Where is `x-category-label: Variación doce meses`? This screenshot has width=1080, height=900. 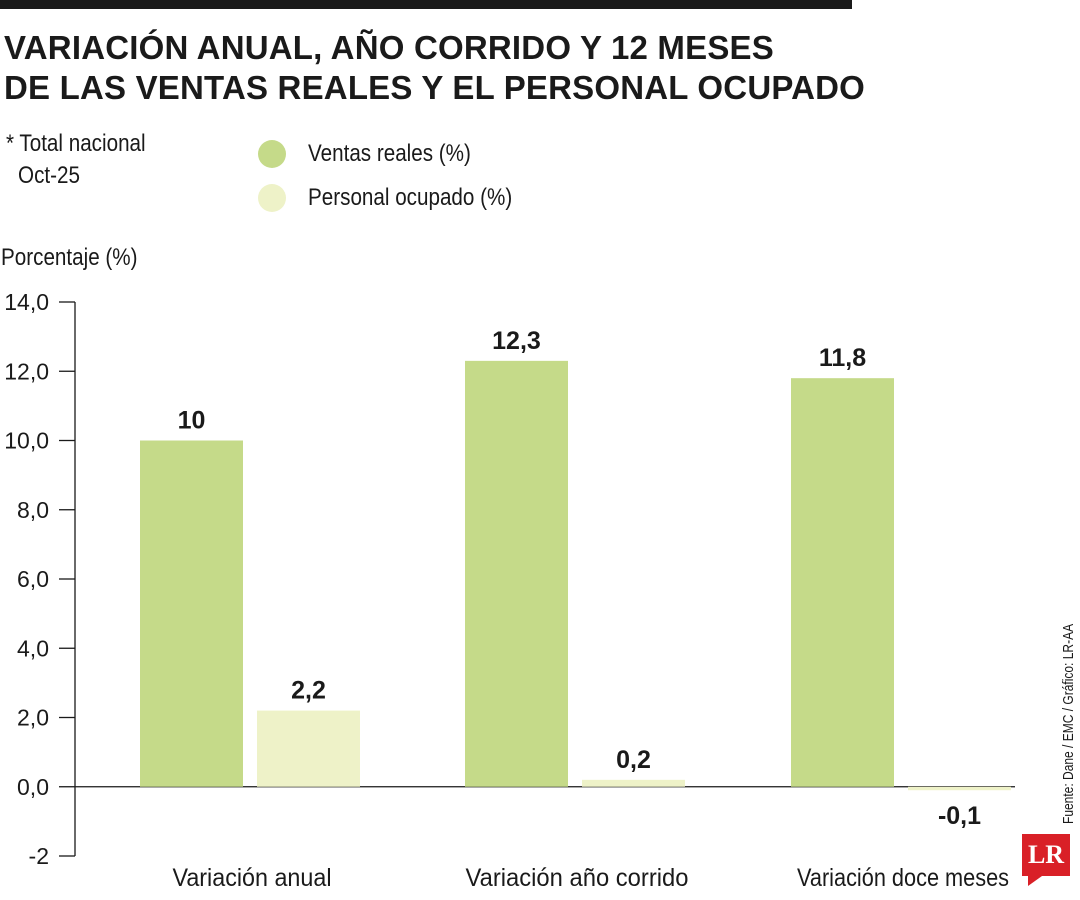 x-category-label: Variación doce meses is located at coordinates (903, 878).